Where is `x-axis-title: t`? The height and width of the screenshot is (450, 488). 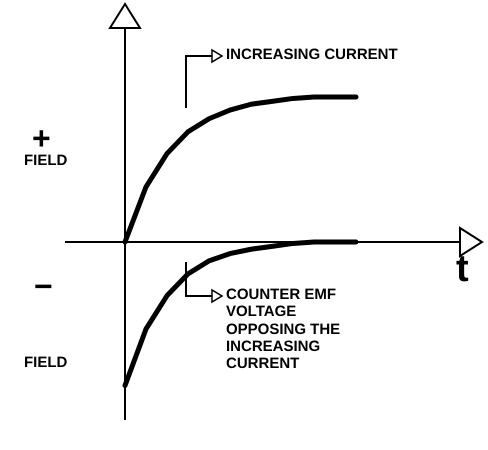
x-axis-title: t is located at coordinates (462, 270).